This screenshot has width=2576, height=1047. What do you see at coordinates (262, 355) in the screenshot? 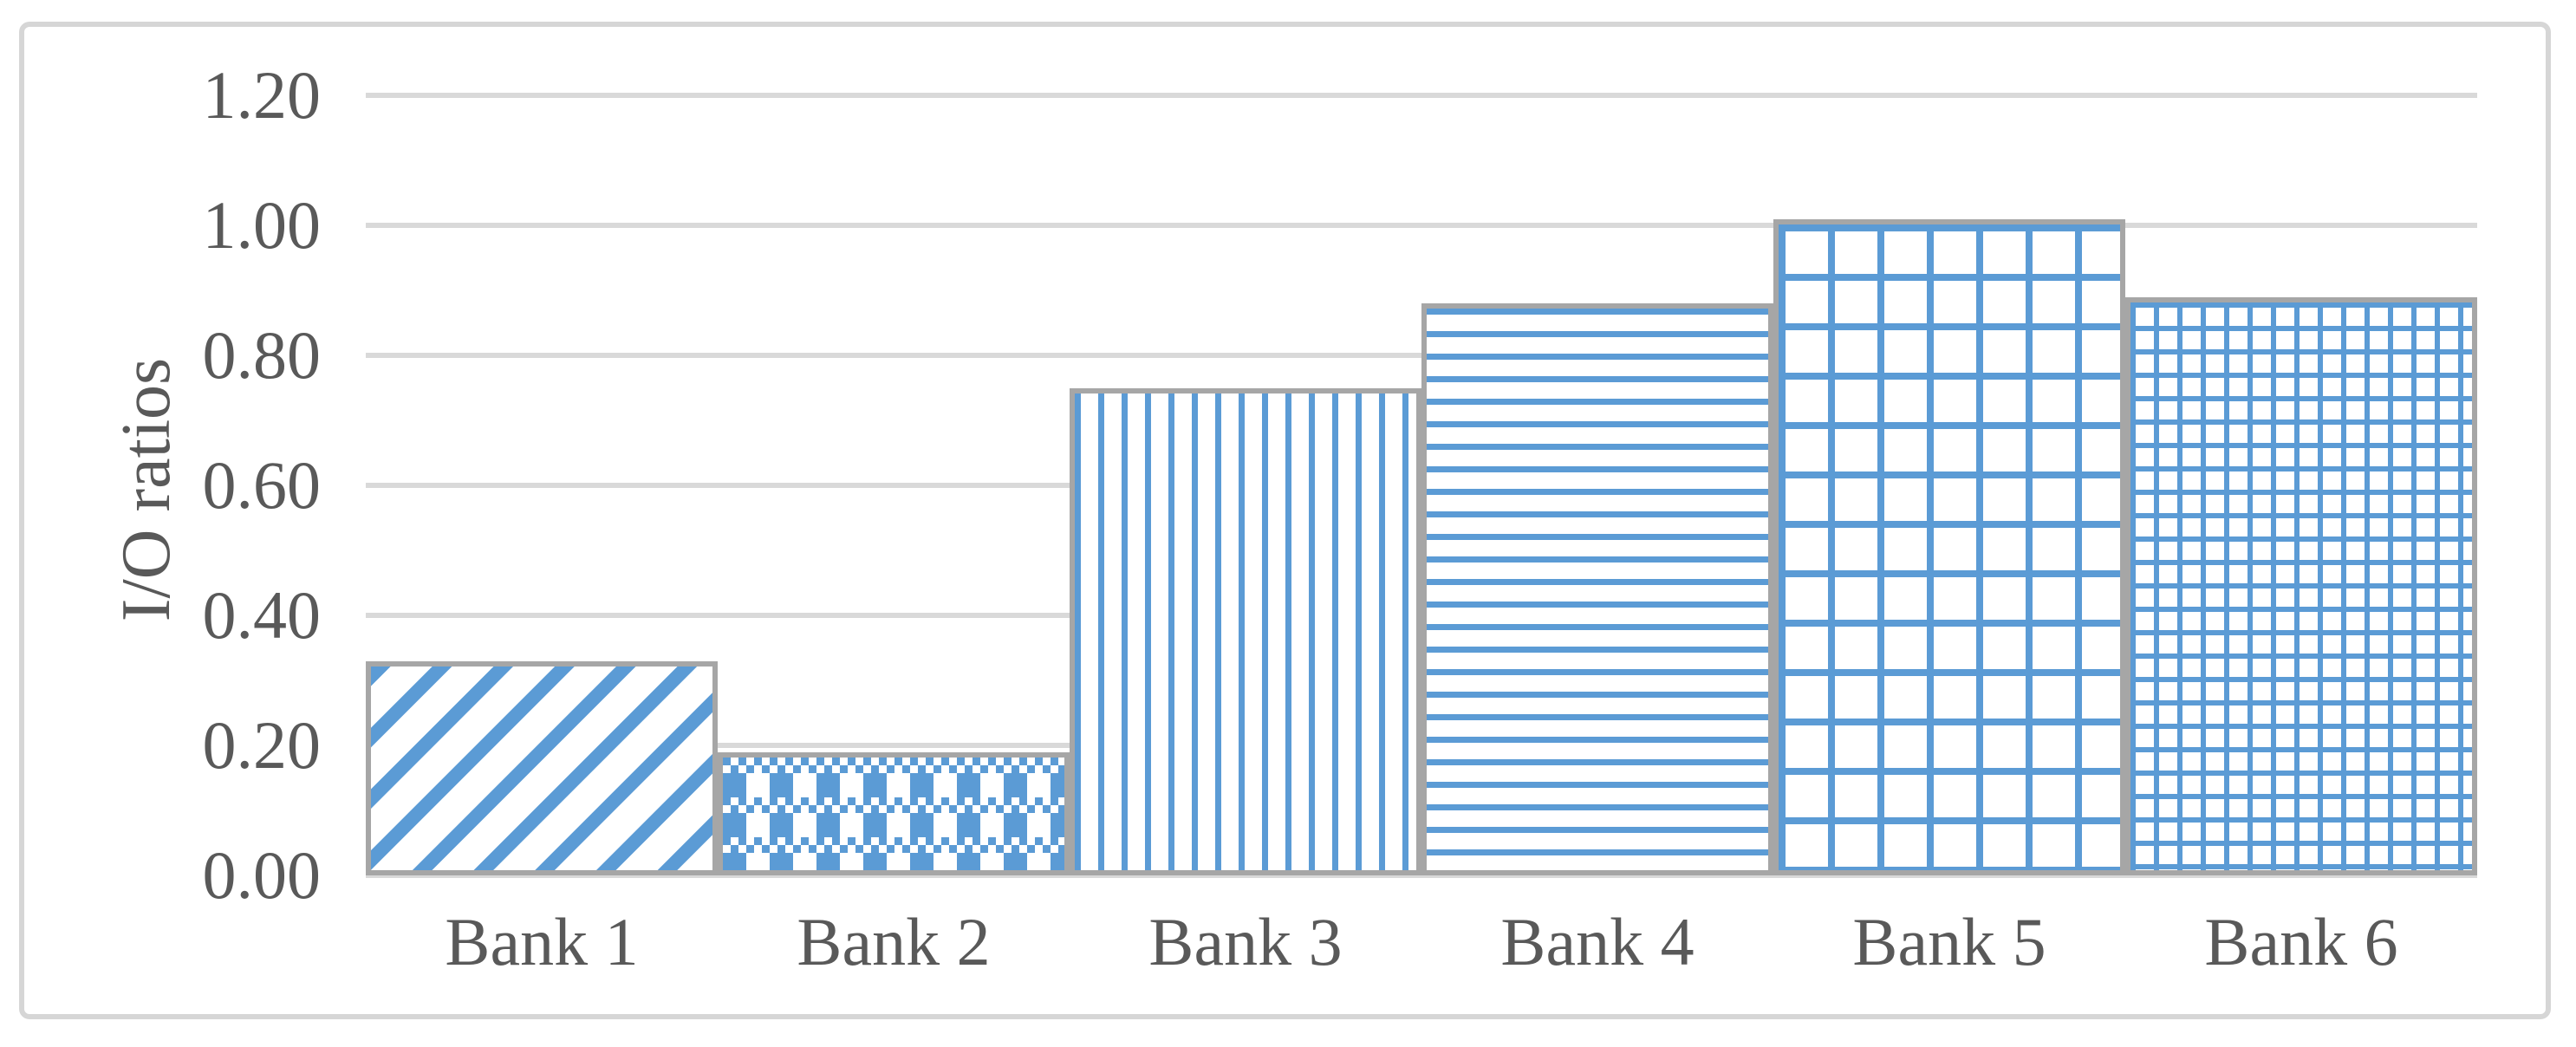
I see `y-tick-label-0.80: 0.80` at bounding box center [262, 355].